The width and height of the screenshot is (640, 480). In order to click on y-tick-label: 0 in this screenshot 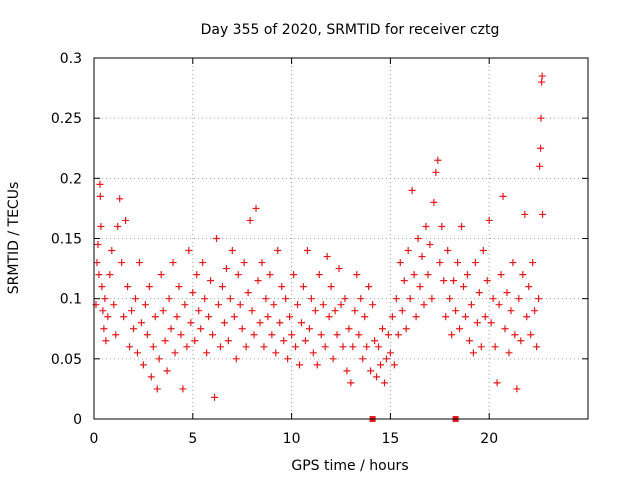, I will do `click(77, 420)`.